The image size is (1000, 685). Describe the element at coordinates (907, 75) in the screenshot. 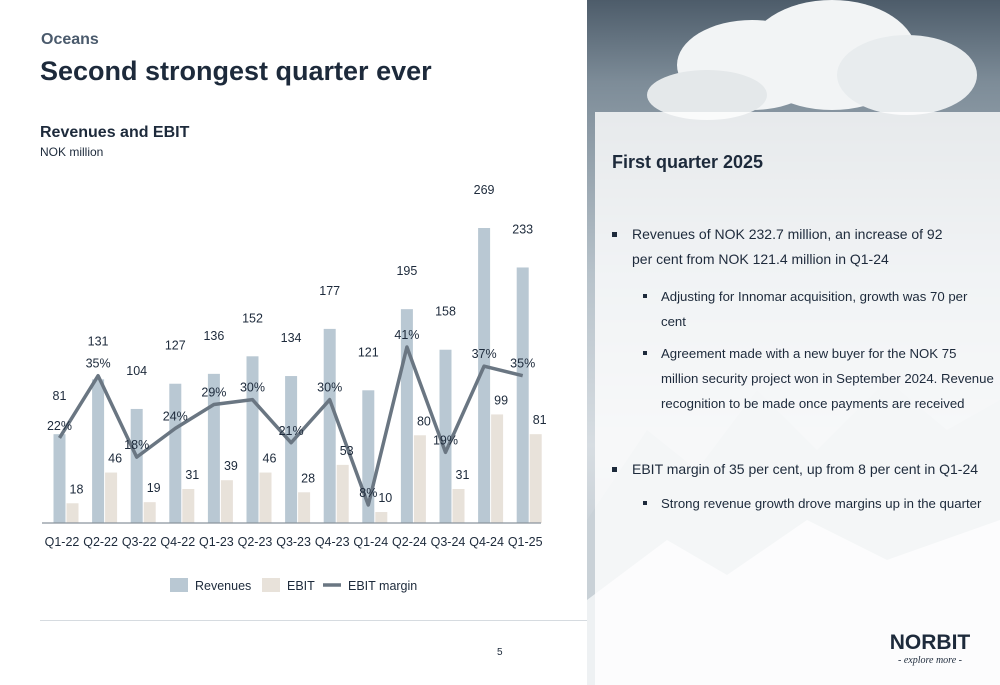

I see `cloud-shape` at that location.